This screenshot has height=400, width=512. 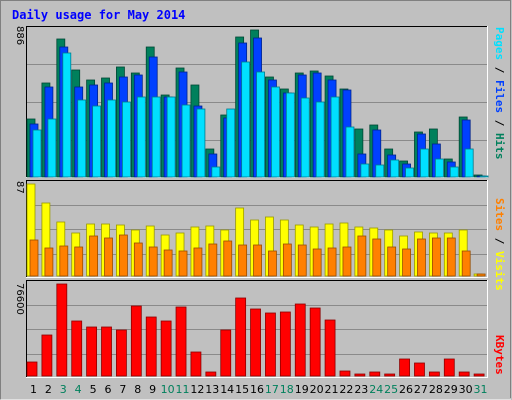 I want to click on day-label-15: 15, so click(x=242, y=389).